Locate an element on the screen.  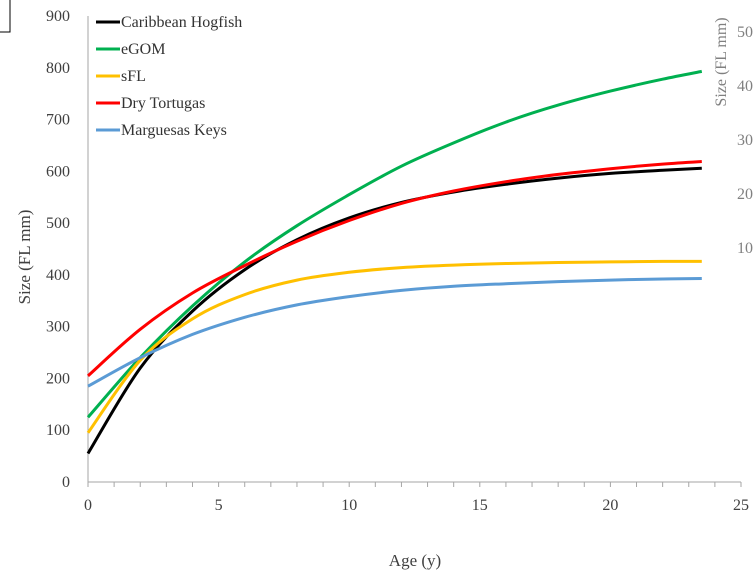
legend-label-sfl: sFL is located at coordinates (133, 76).